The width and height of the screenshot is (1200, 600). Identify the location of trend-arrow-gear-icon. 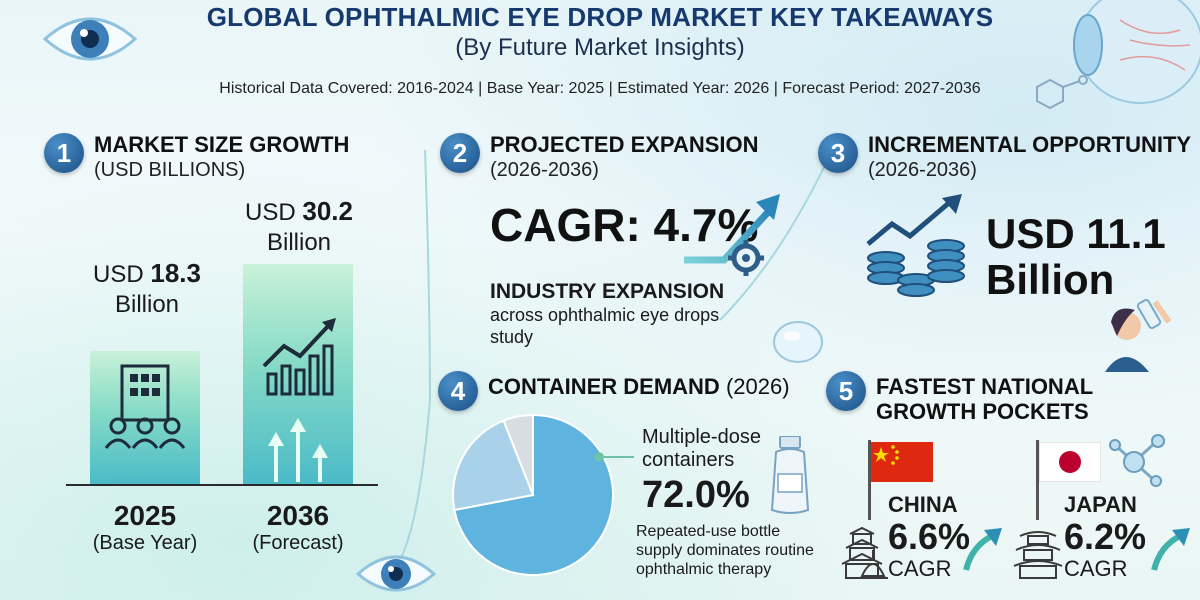
(732, 235).